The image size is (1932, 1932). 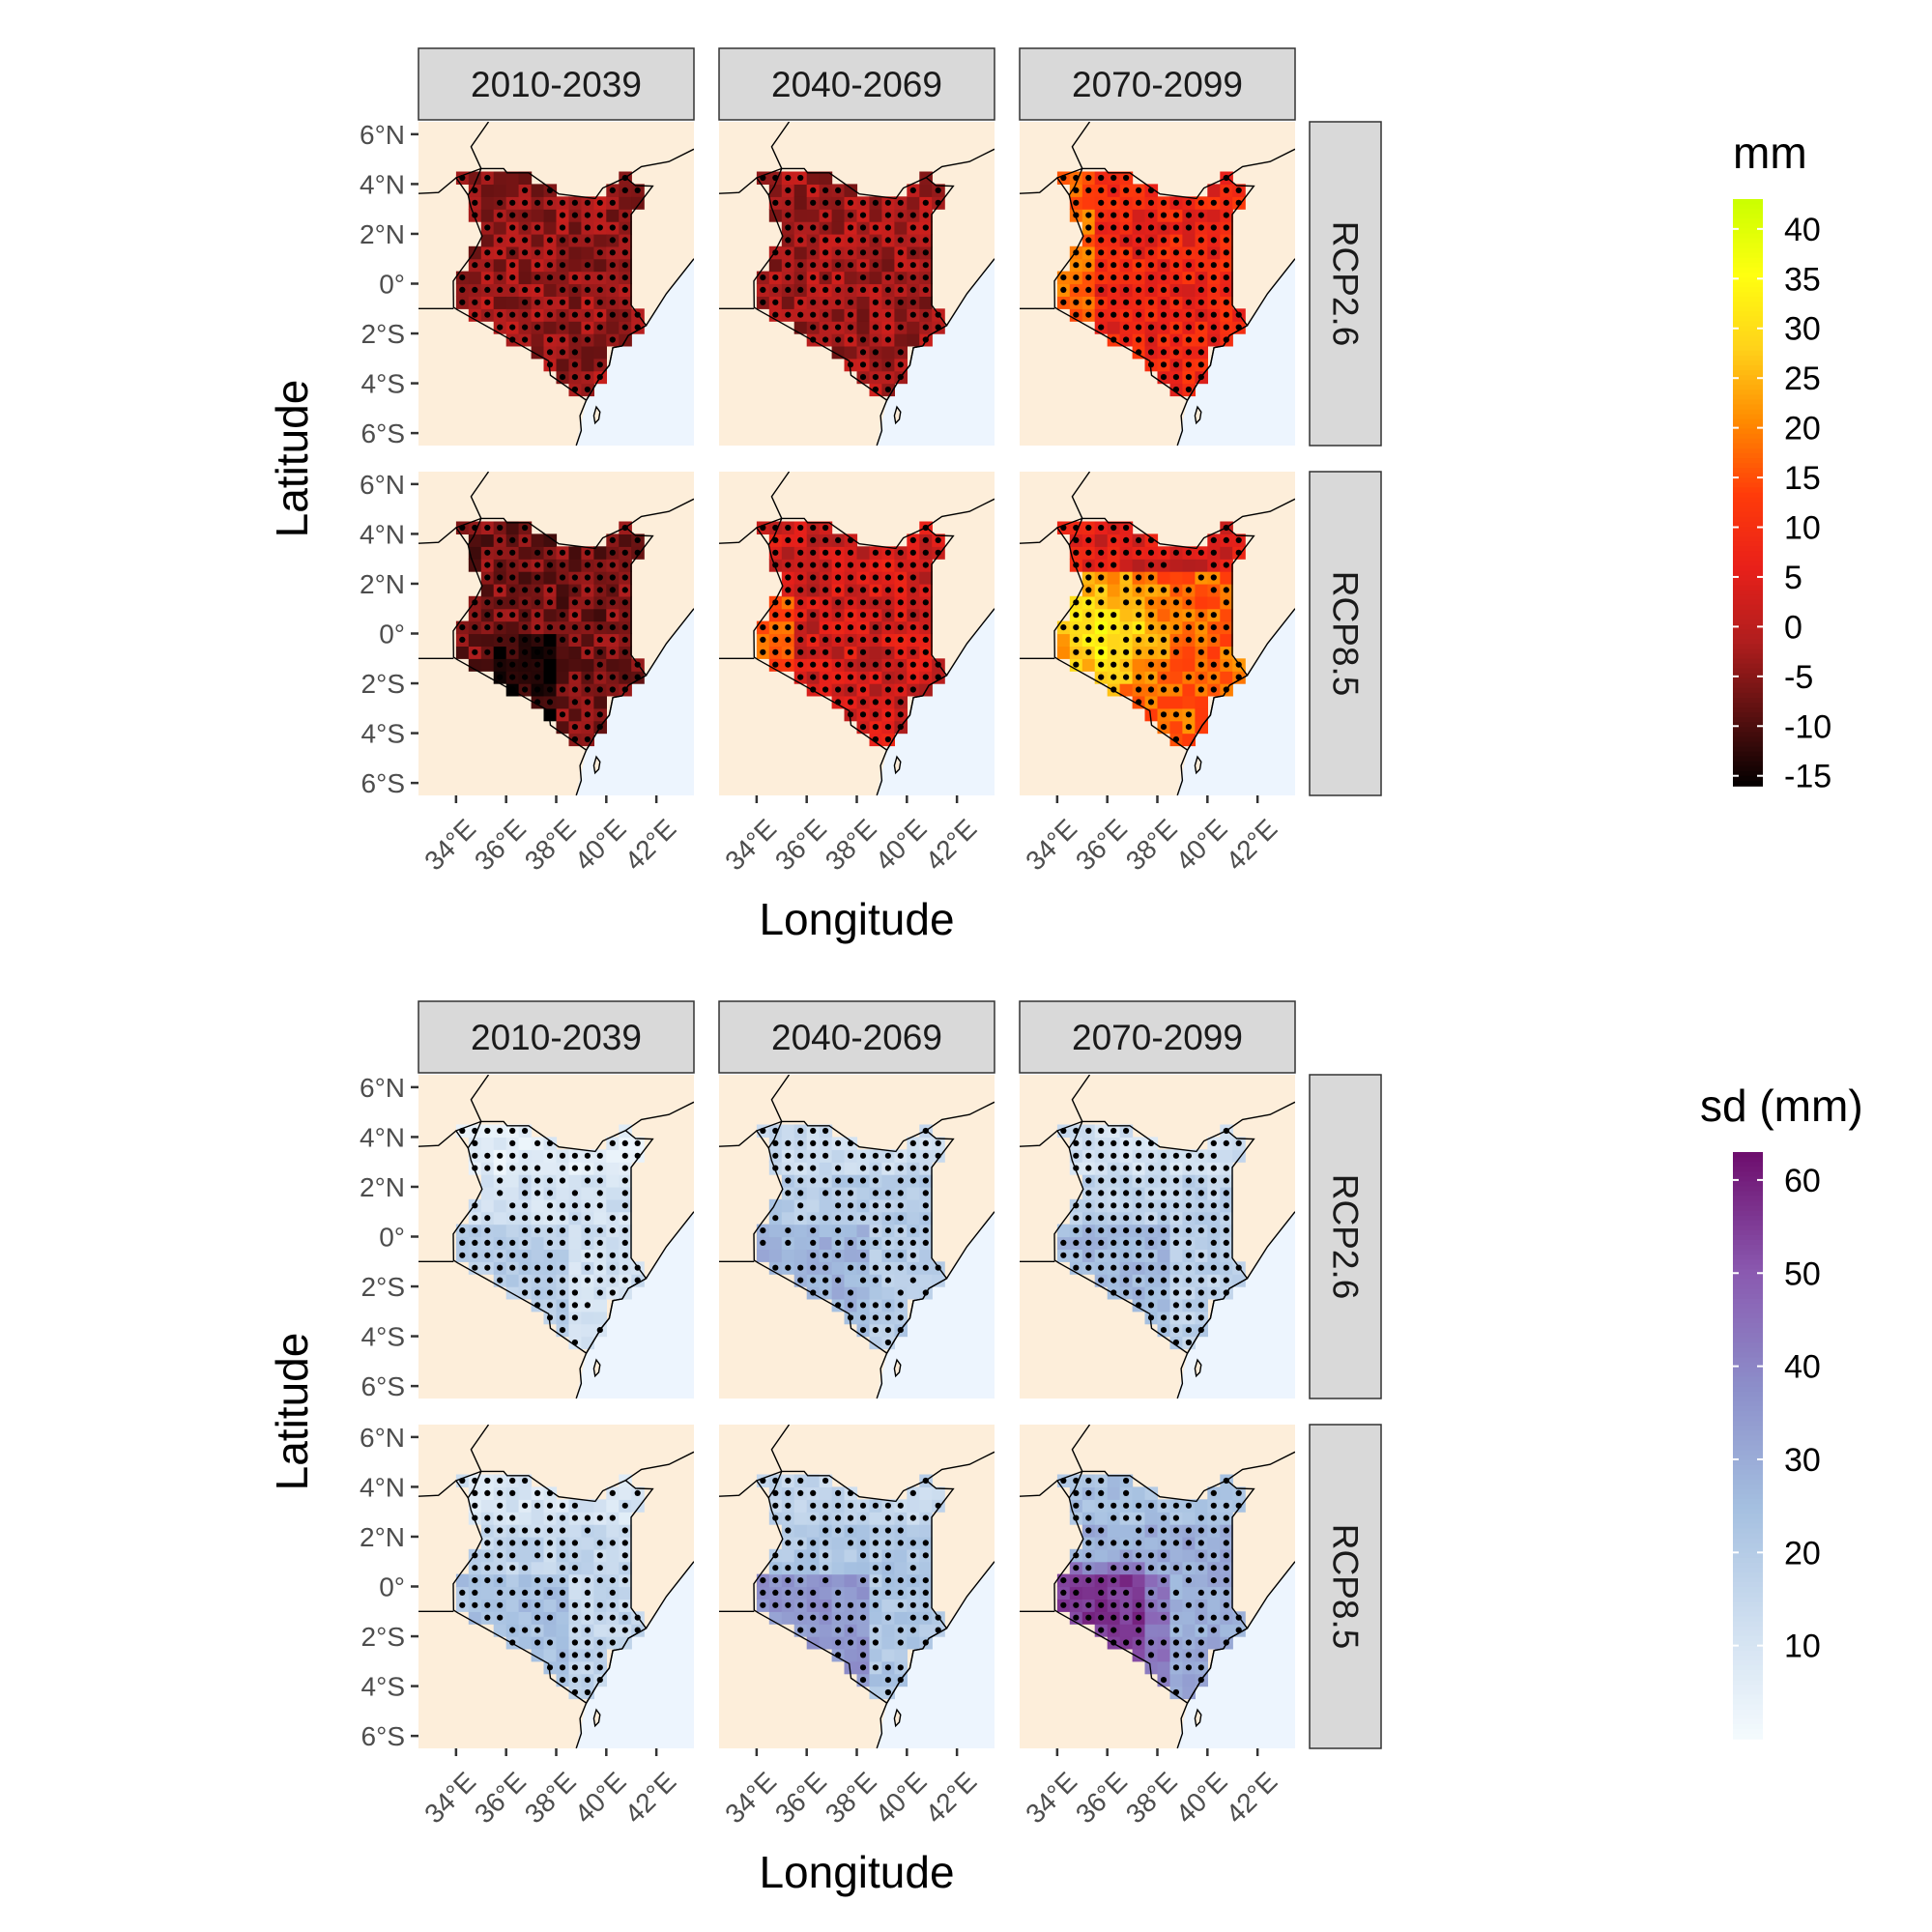 I want to click on coastline, so click(x=634, y=1655).